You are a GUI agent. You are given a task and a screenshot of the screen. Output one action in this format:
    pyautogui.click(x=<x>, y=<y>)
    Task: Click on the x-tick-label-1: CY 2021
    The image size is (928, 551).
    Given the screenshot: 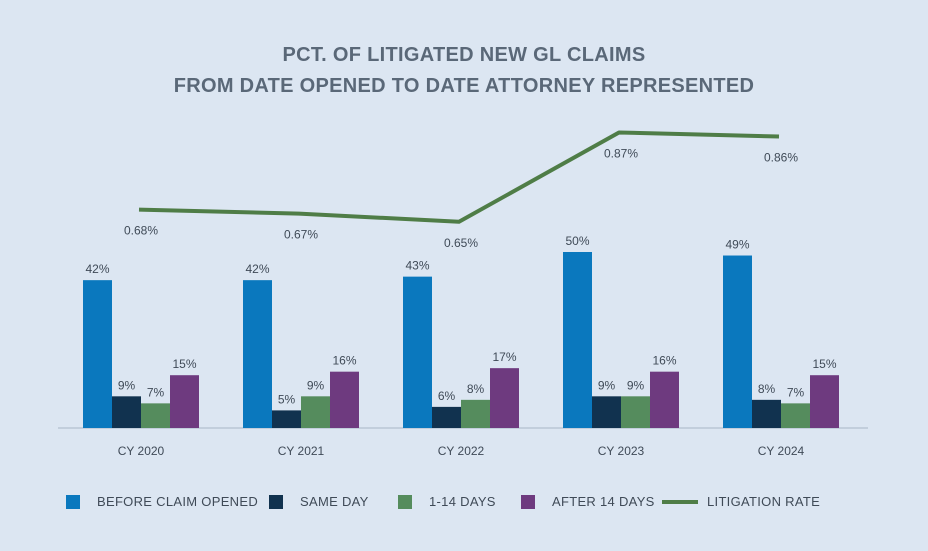 What is the action you would take?
    pyautogui.click(x=301, y=451)
    